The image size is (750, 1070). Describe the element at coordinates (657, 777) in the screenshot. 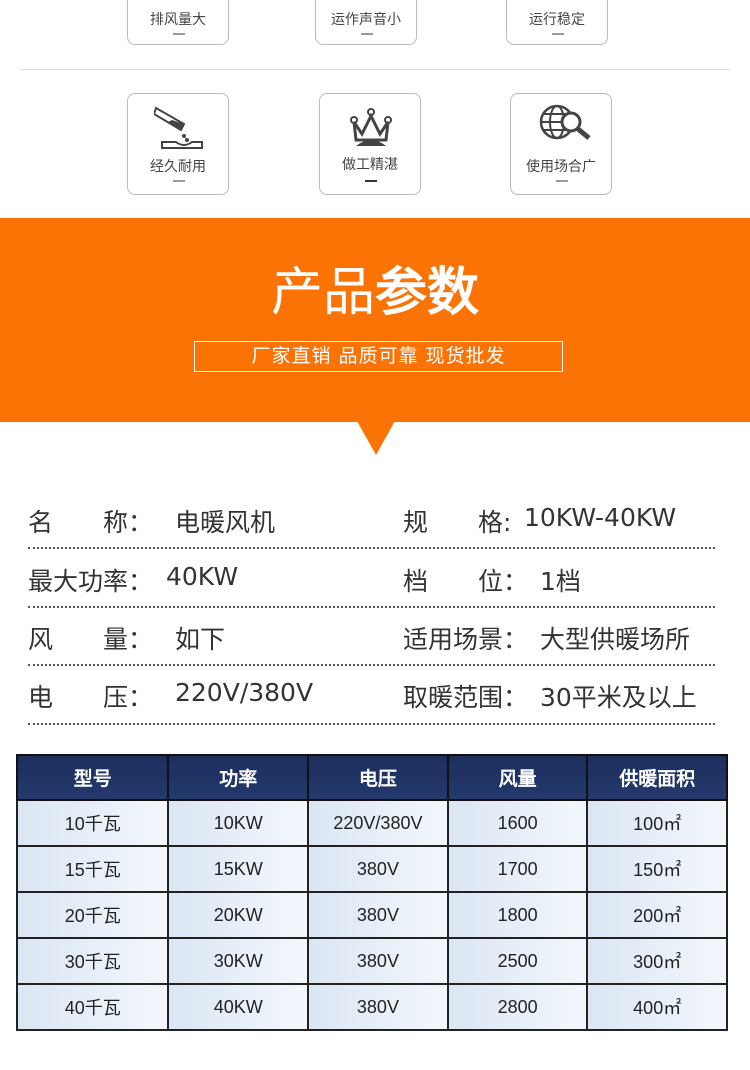

I see `header-cell: 供暖面积` at that location.